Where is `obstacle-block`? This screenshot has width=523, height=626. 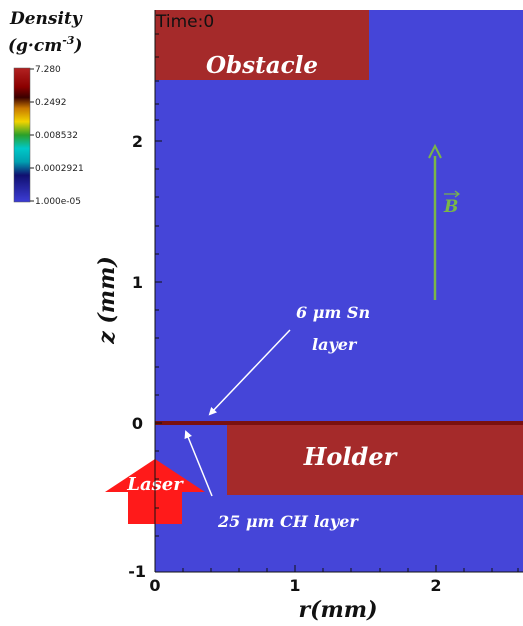
obstacle-block is located at coordinates (262, 45).